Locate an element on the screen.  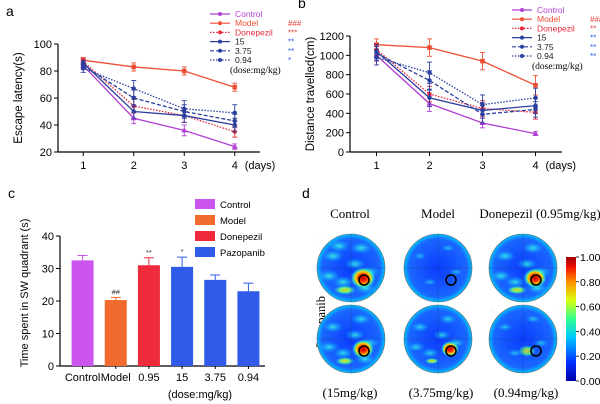
series-line-model is located at coordinates (456, 65).